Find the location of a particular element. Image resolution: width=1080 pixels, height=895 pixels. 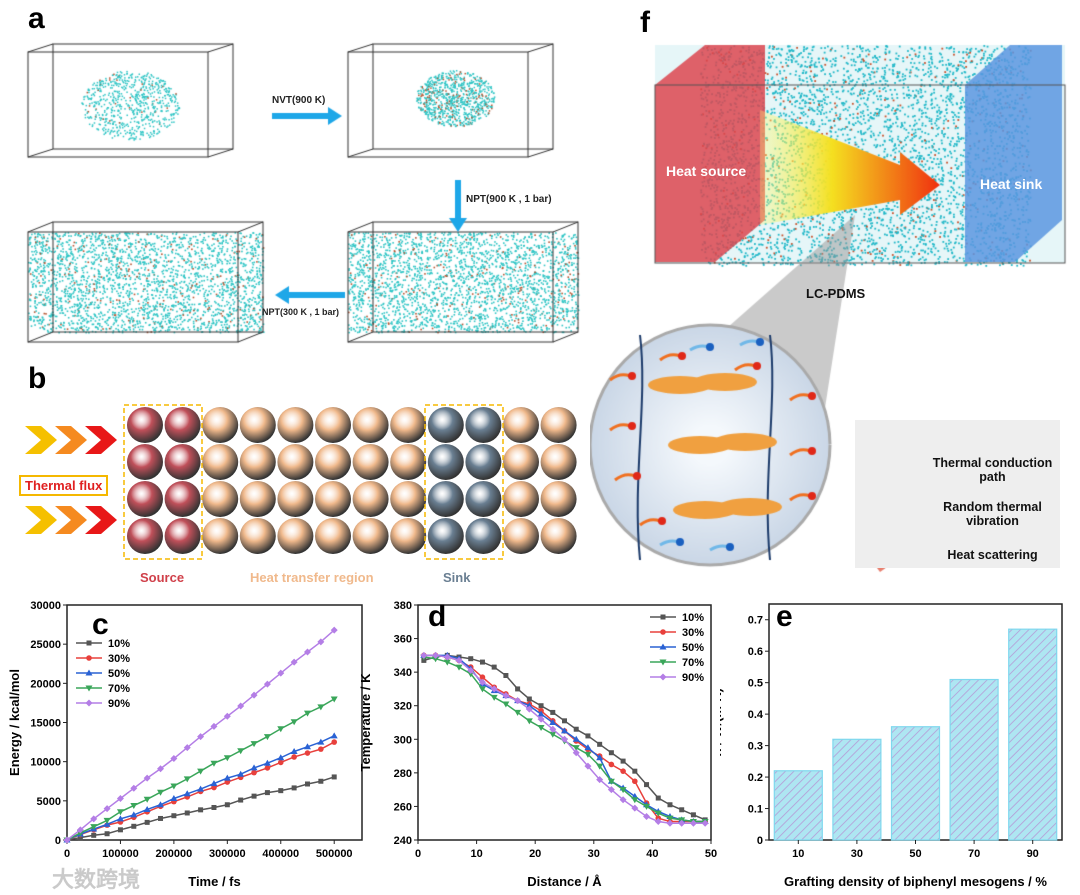

y-tick-label: 340 is located at coordinates (403, 673).